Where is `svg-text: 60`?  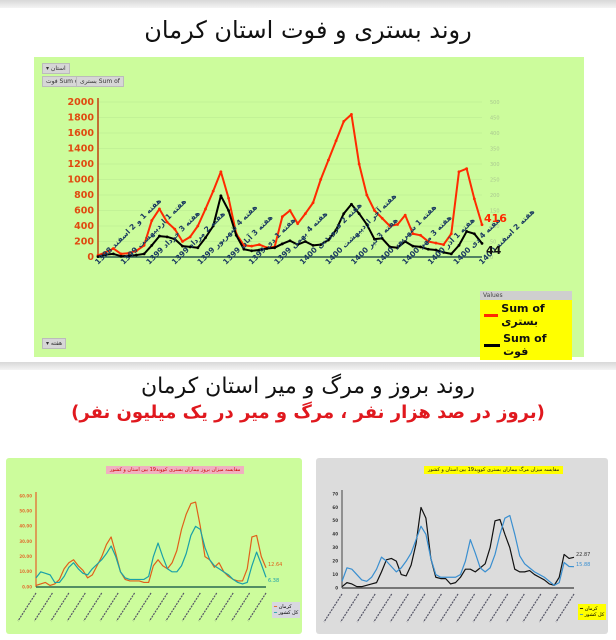
svg-text: 60 is located at coordinates (335, 507).